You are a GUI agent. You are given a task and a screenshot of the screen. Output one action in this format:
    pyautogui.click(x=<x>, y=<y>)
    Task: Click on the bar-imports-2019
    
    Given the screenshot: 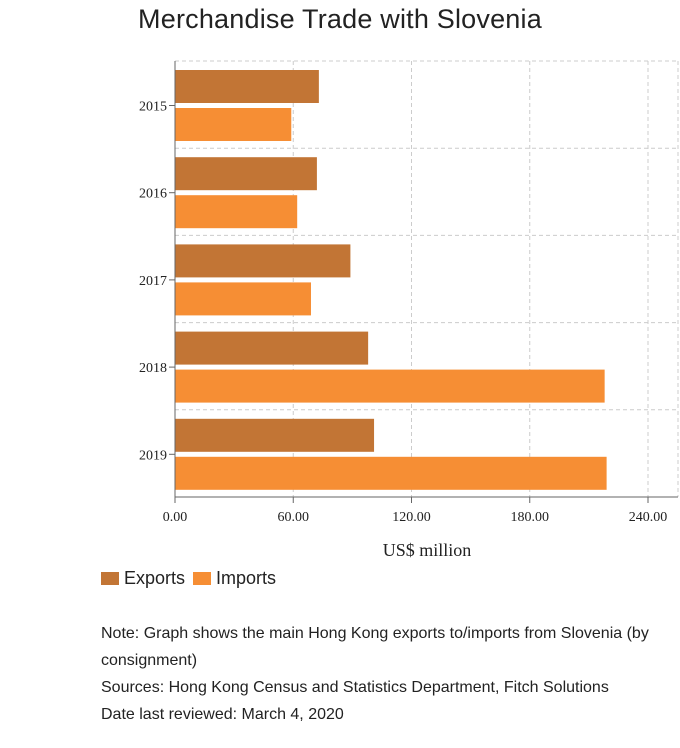 What is the action you would take?
    pyautogui.click(x=391, y=473)
    